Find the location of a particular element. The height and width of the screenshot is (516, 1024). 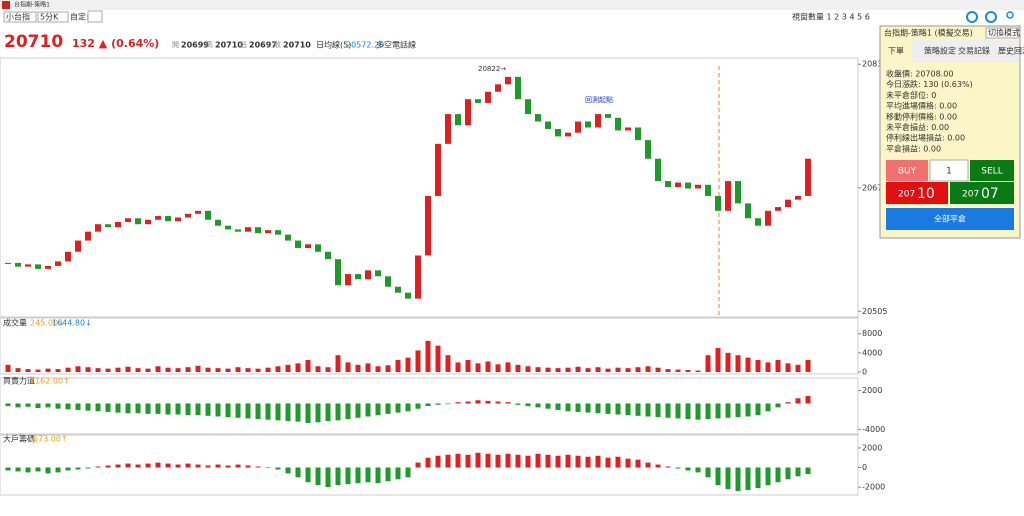

tab-active is located at coordinates (896, 51).